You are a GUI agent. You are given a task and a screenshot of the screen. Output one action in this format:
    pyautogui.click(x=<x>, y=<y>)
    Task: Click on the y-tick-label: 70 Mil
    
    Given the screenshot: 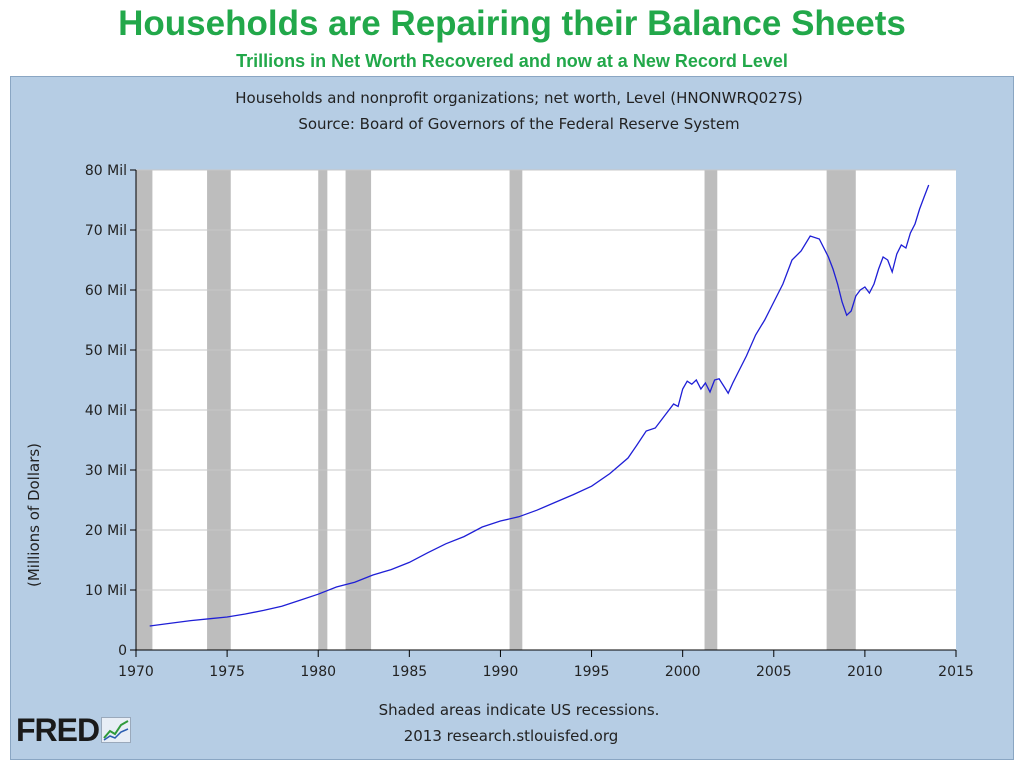 What is the action you would take?
    pyautogui.click(x=106, y=231)
    